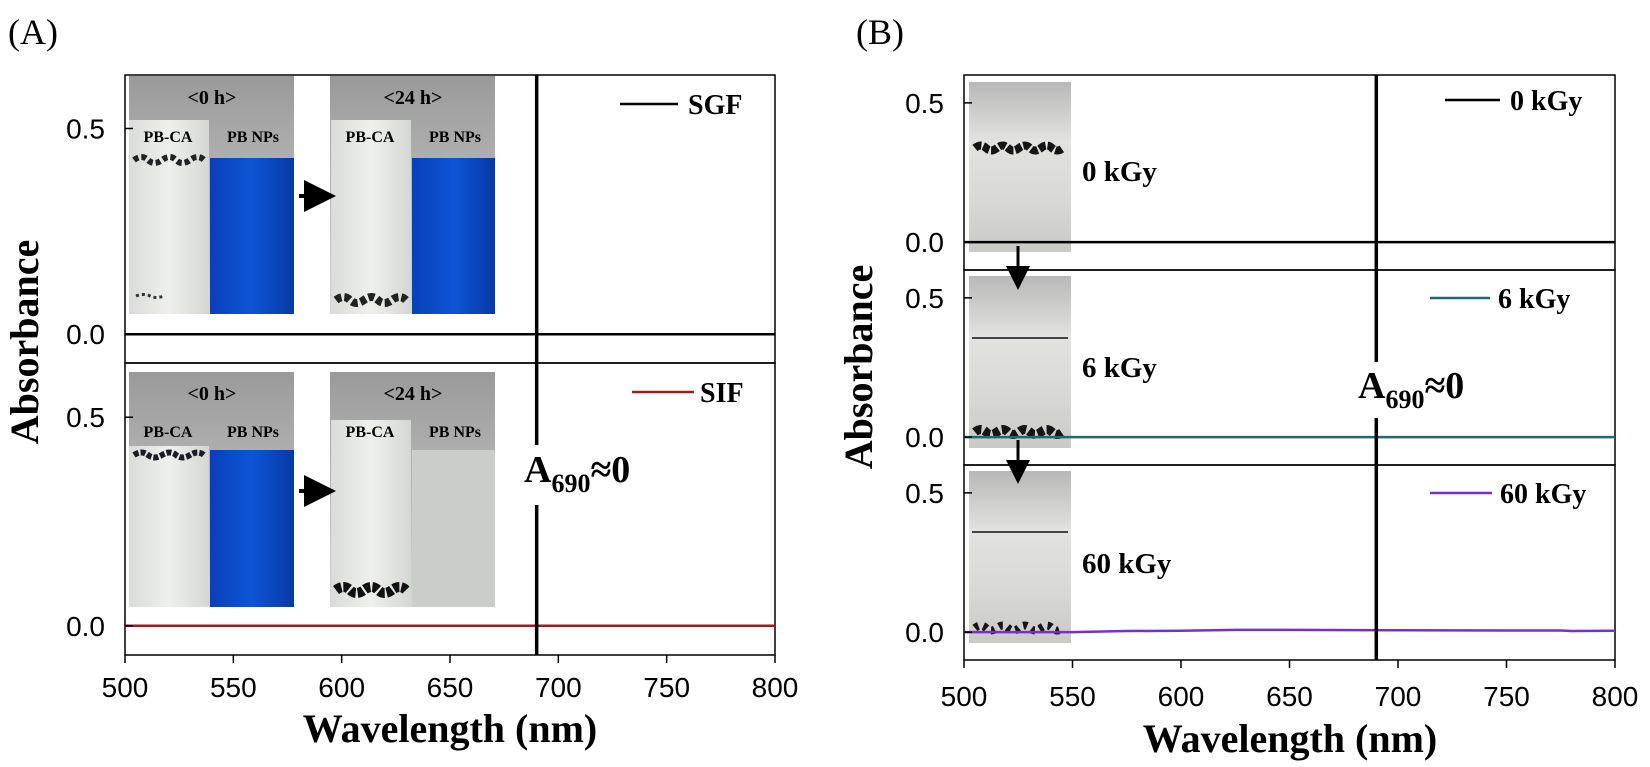 This screenshot has height=767, width=1650. I want to click on panel-label-b: (B), so click(880, 32).